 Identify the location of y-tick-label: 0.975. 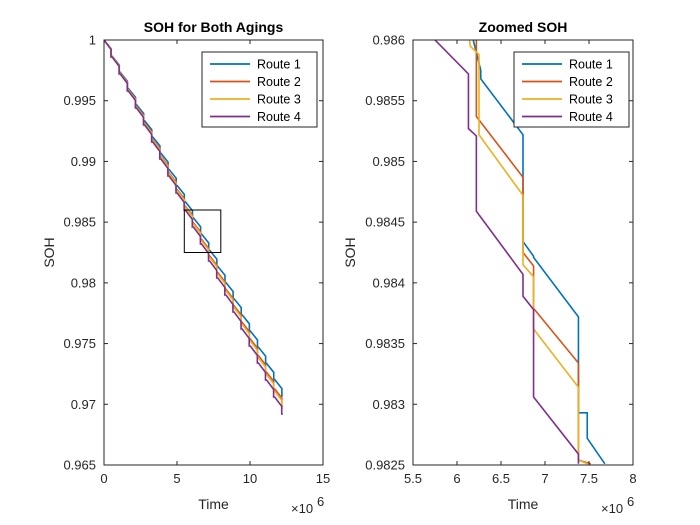
(79, 343).